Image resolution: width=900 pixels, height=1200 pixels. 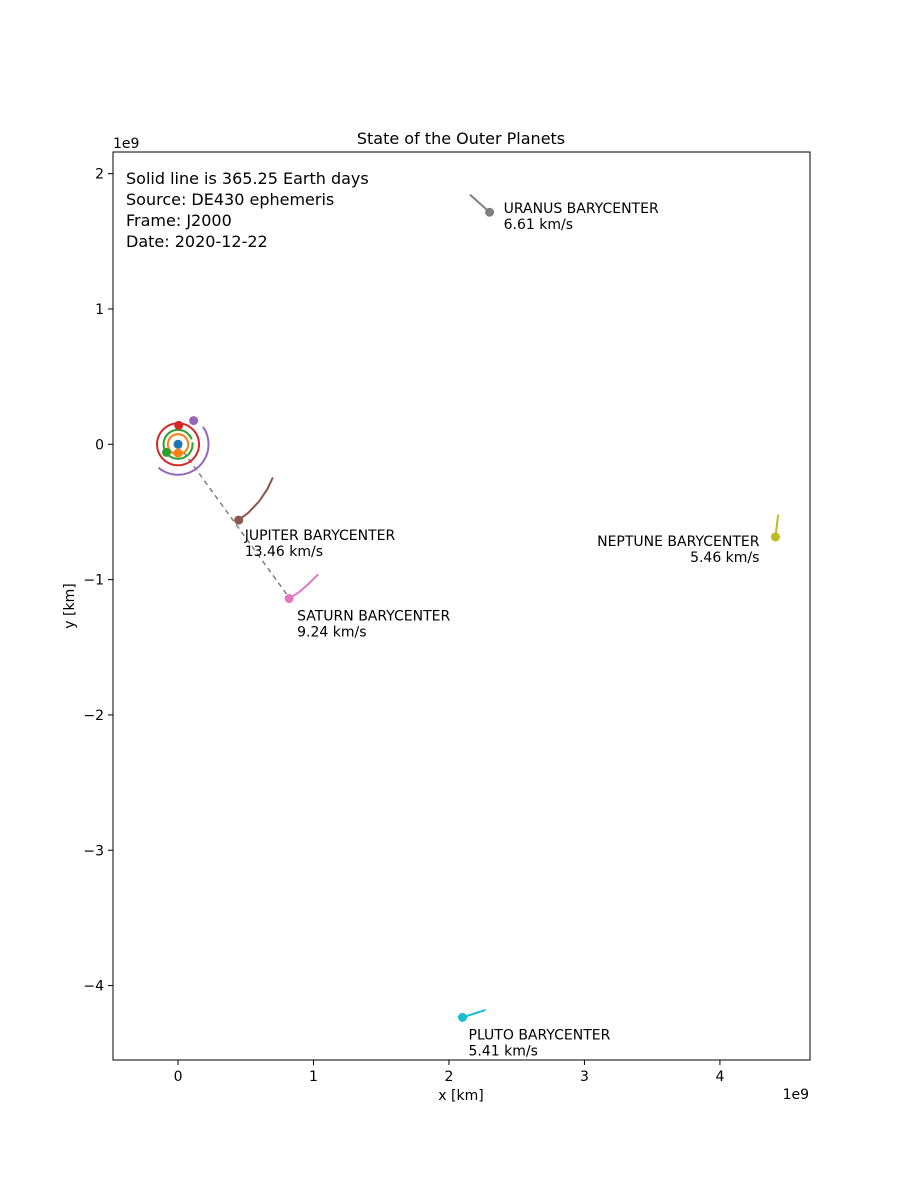 I want to click on x-tick-label-3: 3, so click(x=584, y=1077).